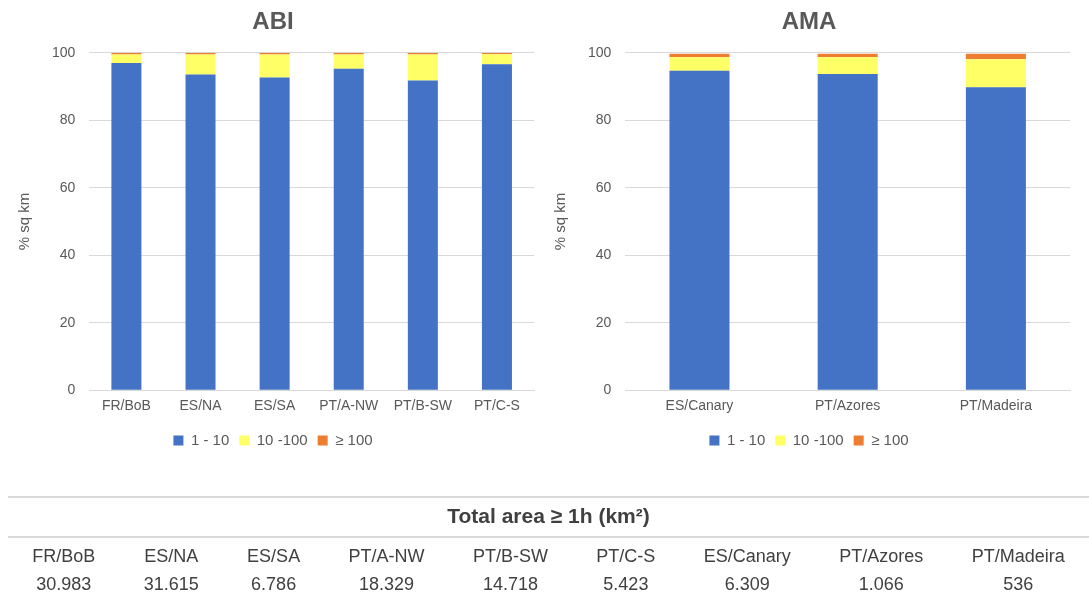 Image resolution: width=1089 pixels, height=603 pixels. What do you see at coordinates (64, 556) in the screenshot?
I see `category-label: FR/BoB` at bounding box center [64, 556].